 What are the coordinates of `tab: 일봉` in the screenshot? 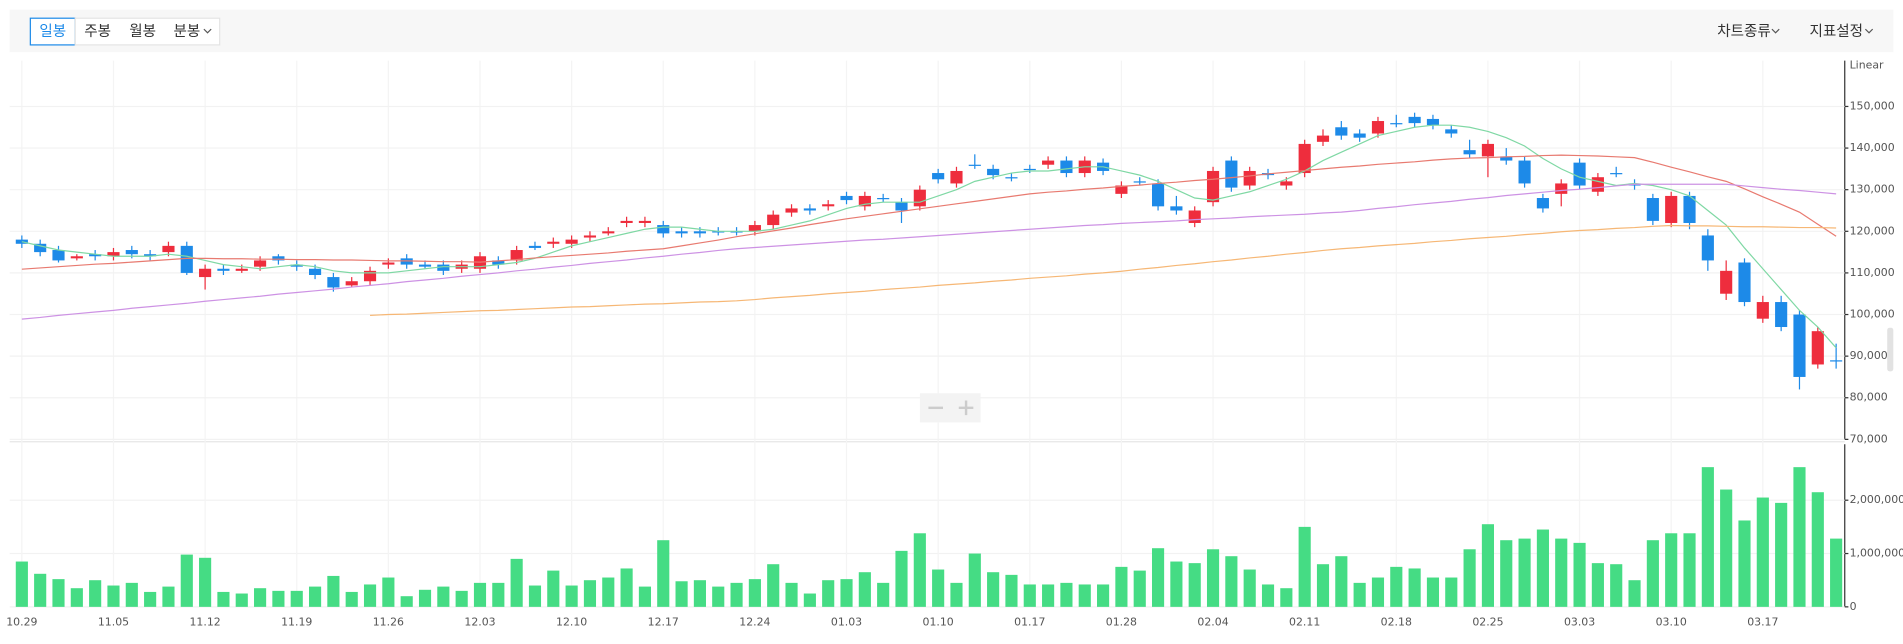 It's located at (52, 31).